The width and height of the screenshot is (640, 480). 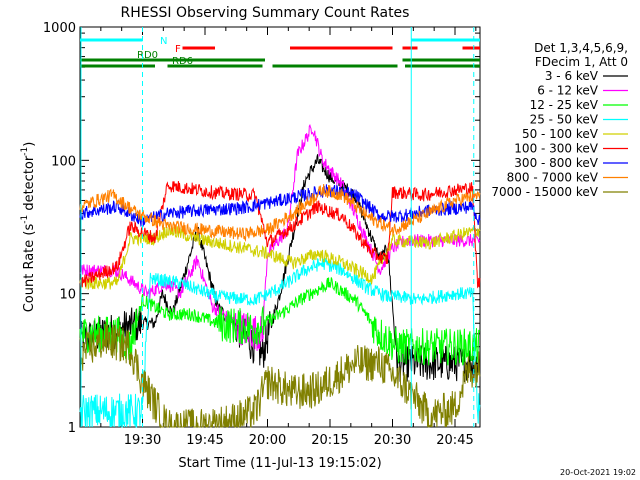 I want to click on x-tick-label: 20:15, so click(x=329, y=440).